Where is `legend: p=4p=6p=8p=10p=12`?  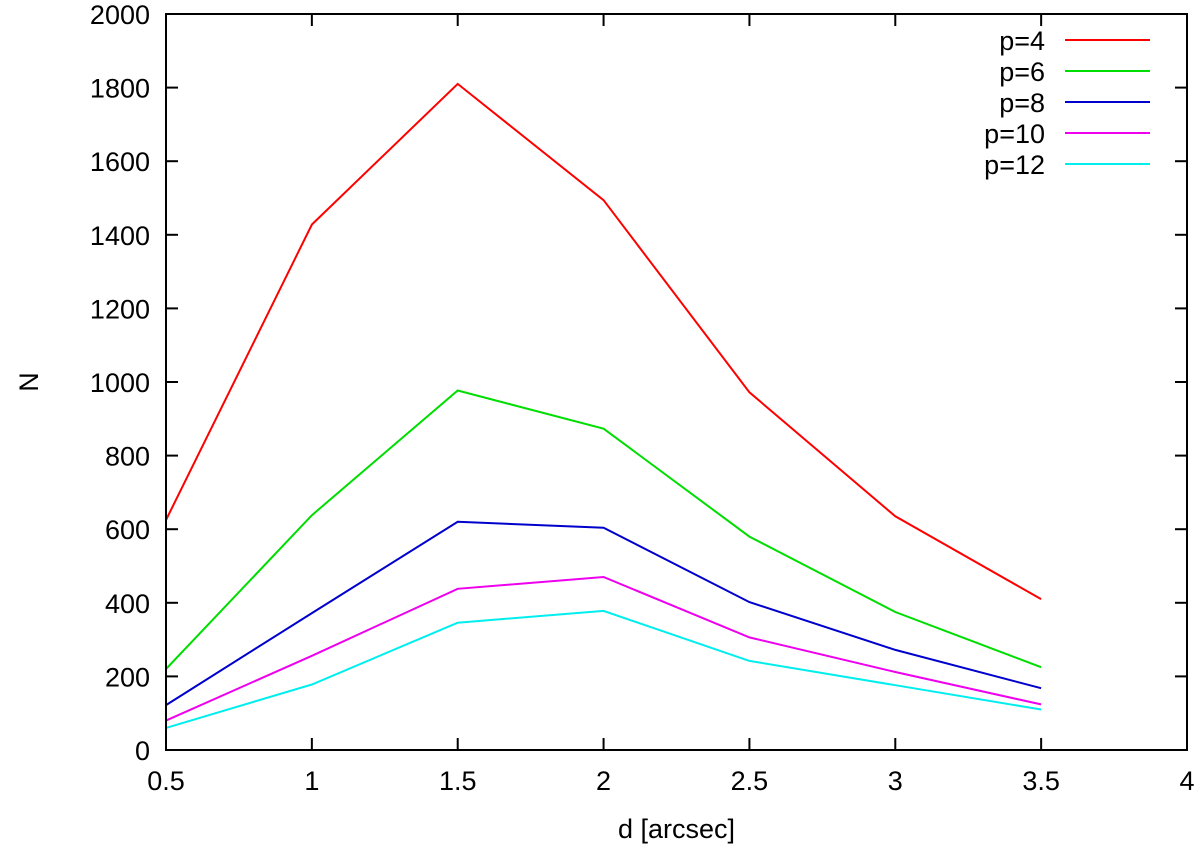 legend: p=4p=6p=8p=10p=12 is located at coordinates (1067, 103).